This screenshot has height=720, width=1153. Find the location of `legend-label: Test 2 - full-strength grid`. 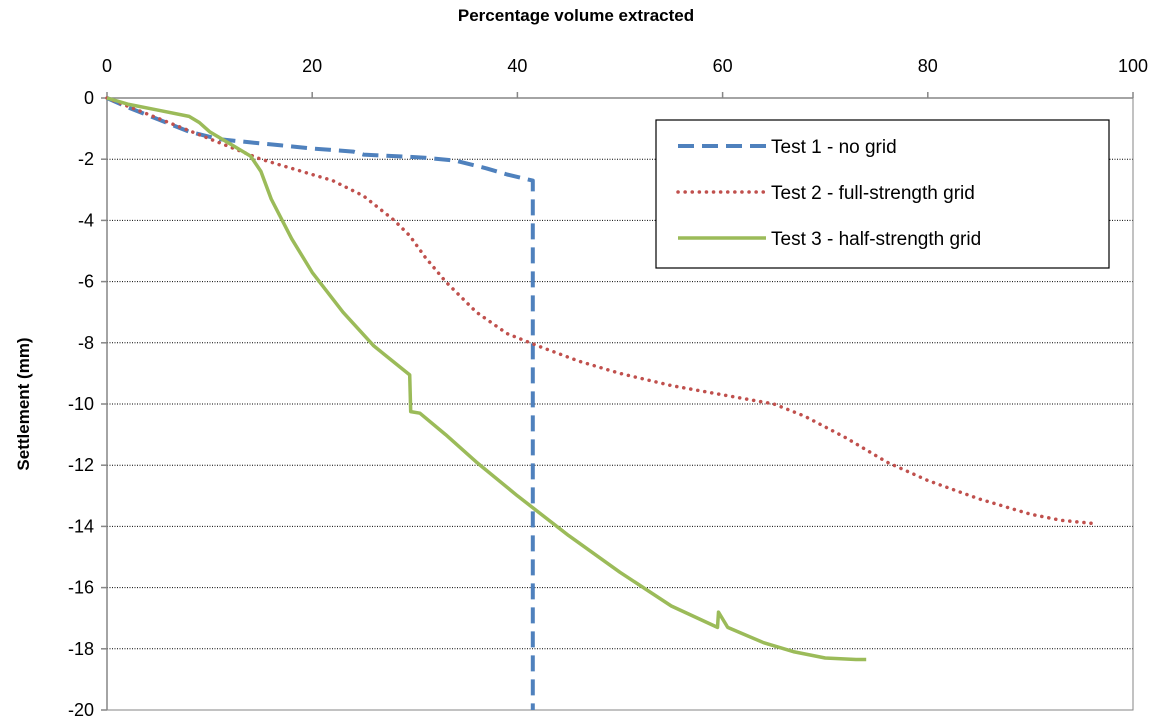

legend-label: Test 2 - full-strength grid is located at coordinates (873, 193).